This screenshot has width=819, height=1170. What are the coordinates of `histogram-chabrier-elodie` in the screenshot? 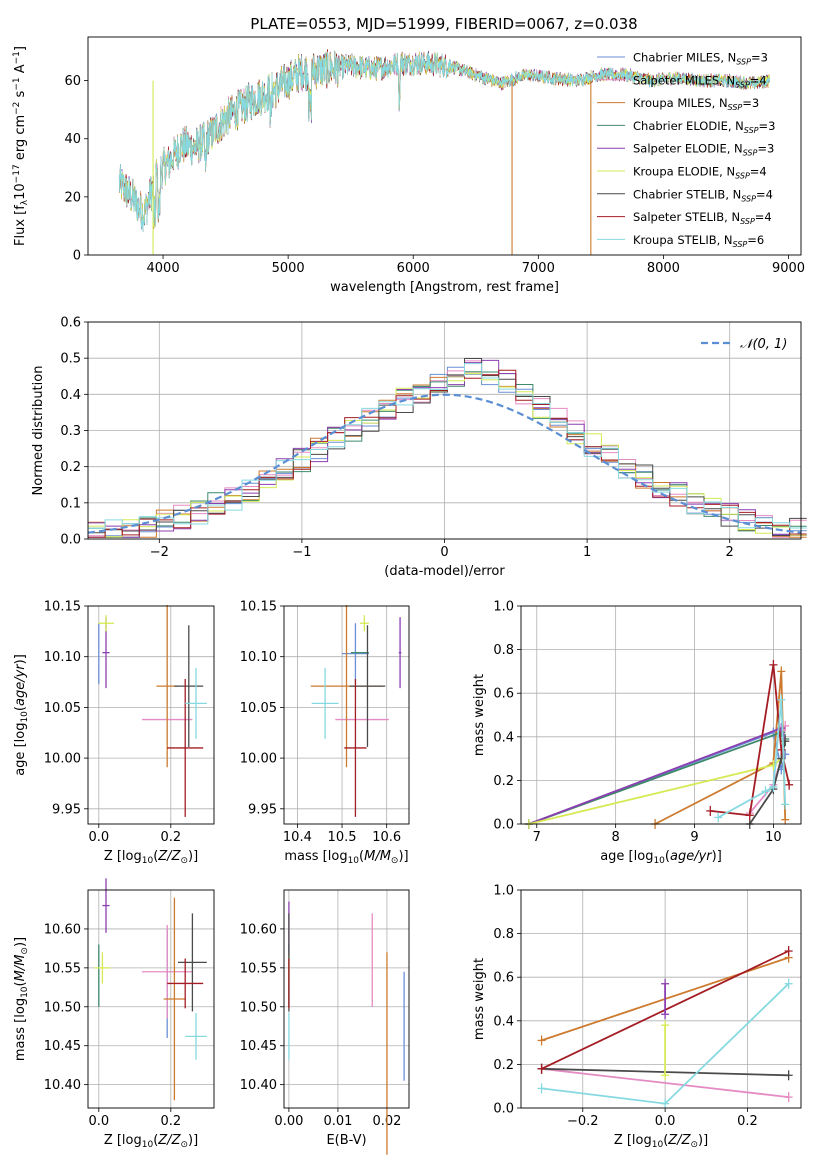 It's located at (447, 454).